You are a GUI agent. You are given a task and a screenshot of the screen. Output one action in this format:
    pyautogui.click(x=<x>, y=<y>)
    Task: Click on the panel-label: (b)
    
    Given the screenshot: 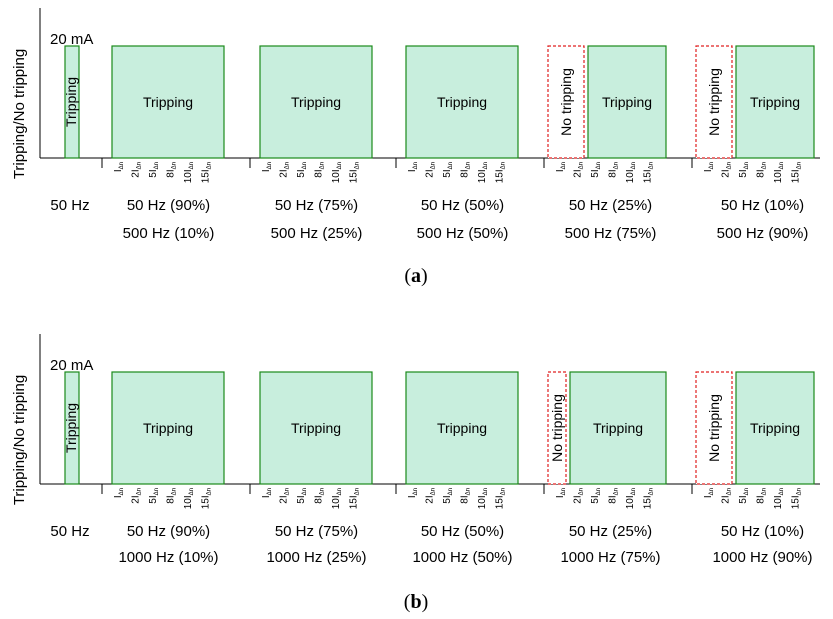 What is the action you would take?
    pyautogui.click(x=416, y=602)
    